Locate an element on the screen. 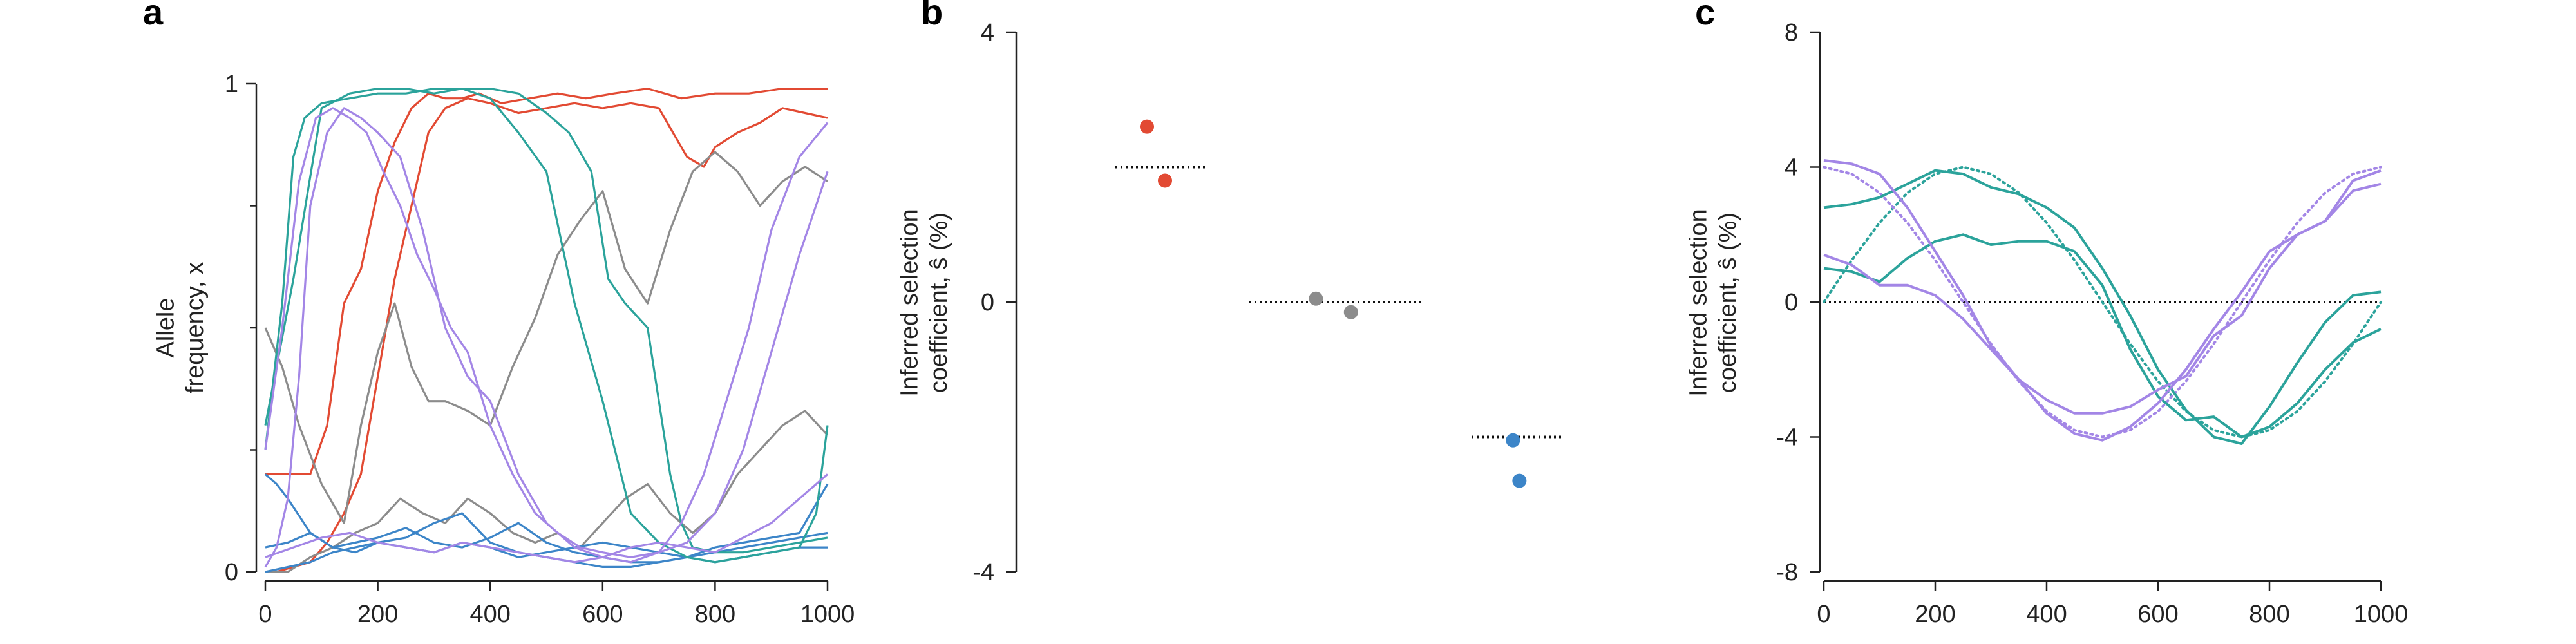 Image resolution: width=2576 pixels, height=644 pixels. true-selection-teal is located at coordinates (2103, 302).